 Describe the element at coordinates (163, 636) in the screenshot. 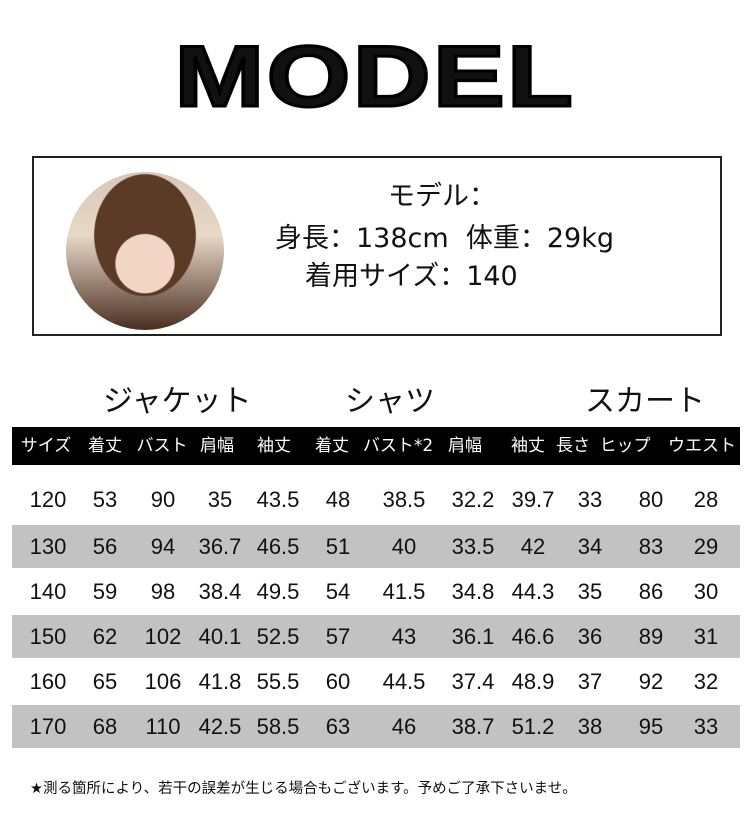

I see `table-cell: 102` at that location.